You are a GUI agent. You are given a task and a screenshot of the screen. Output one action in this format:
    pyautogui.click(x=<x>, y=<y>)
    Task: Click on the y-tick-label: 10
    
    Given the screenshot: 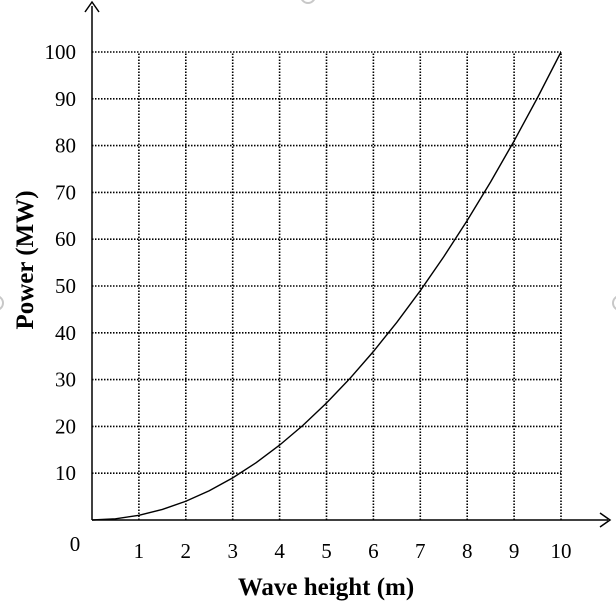 What is the action you would take?
    pyautogui.click(x=65, y=473)
    